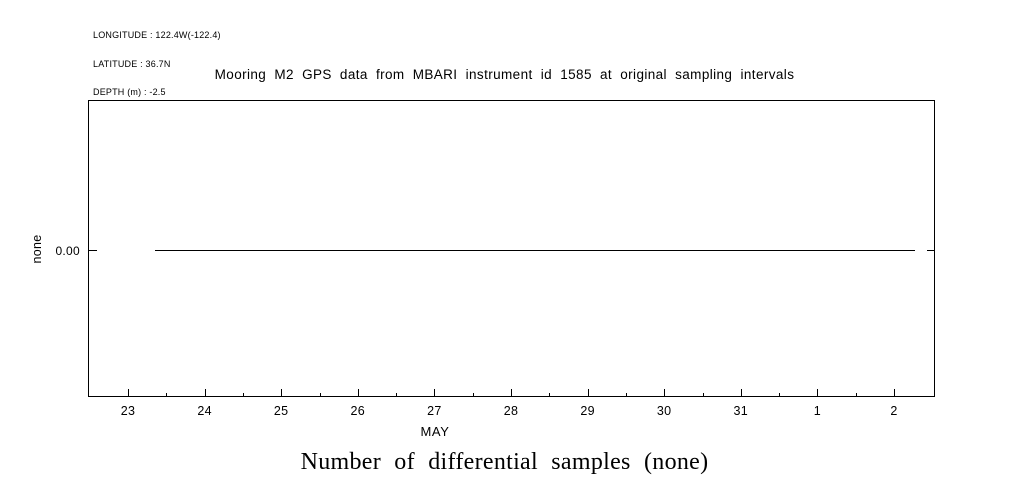 This screenshot has width=1009, height=504. What do you see at coordinates (37, 249) in the screenshot?
I see `y-axis-title: none` at bounding box center [37, 249].